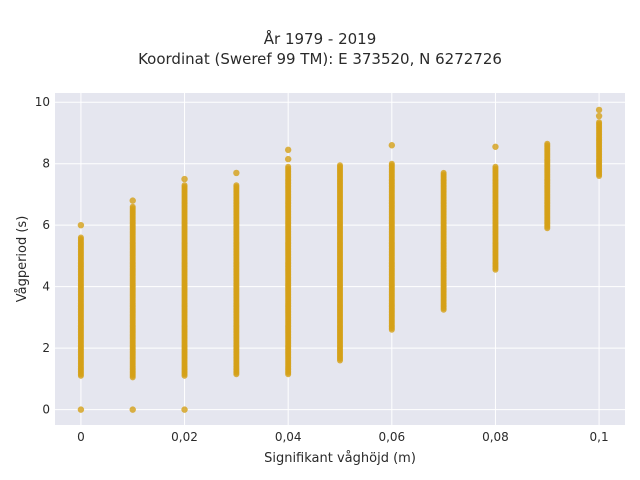 This screenshot has height=480, width=640. What do you see at coordinates (340, 458) in the screenshot?
I see `x-axis-label: Signifikant våghöjd (m)` at bounding box center [340, 458].